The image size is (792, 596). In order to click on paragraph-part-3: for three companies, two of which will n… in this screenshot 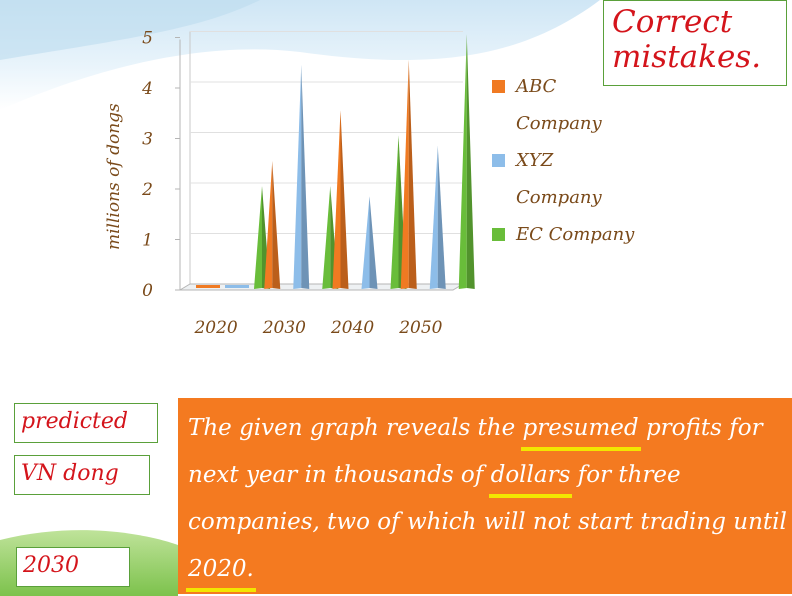, I will do `click(487, 498)`.